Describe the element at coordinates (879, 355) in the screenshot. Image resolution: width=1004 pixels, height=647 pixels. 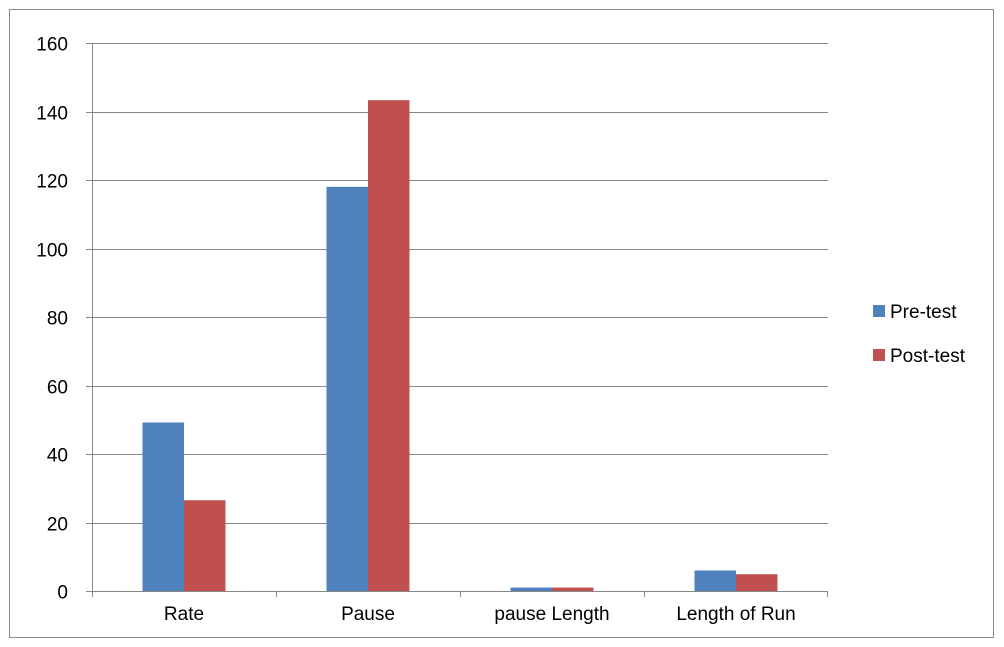
I see `legend-swatch-post-test` at that location.